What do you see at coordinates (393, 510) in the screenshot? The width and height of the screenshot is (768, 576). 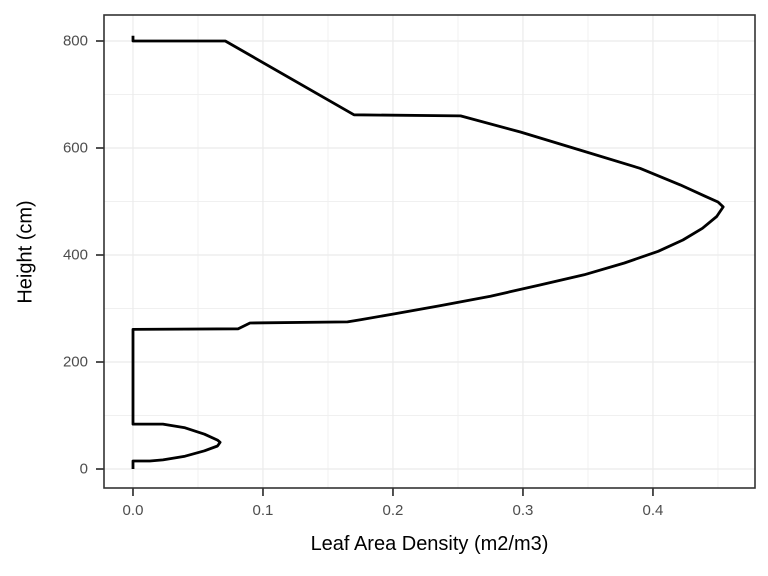 I see `x-tick-label: 0.2` at bounding box center [393, 510].